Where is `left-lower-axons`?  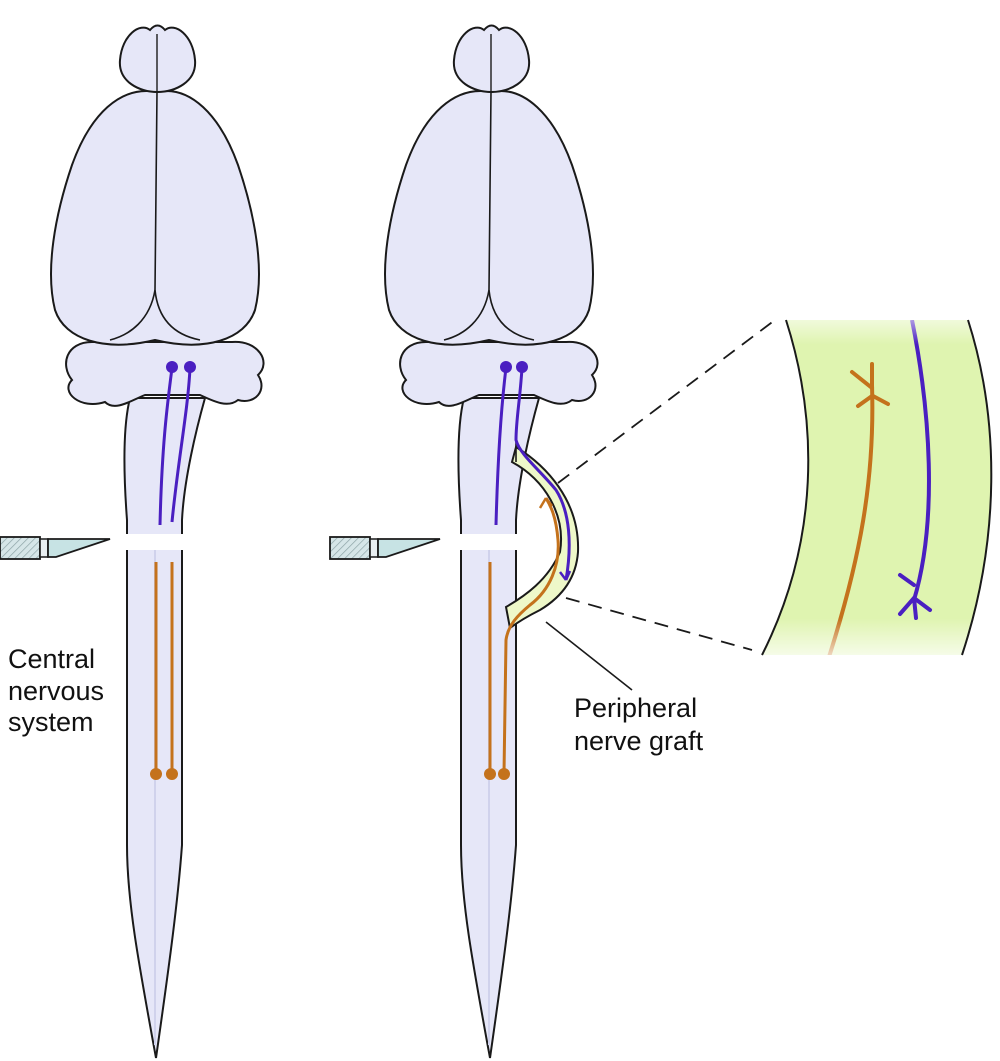 left-lower-axons is located at coordinates (164, 671).